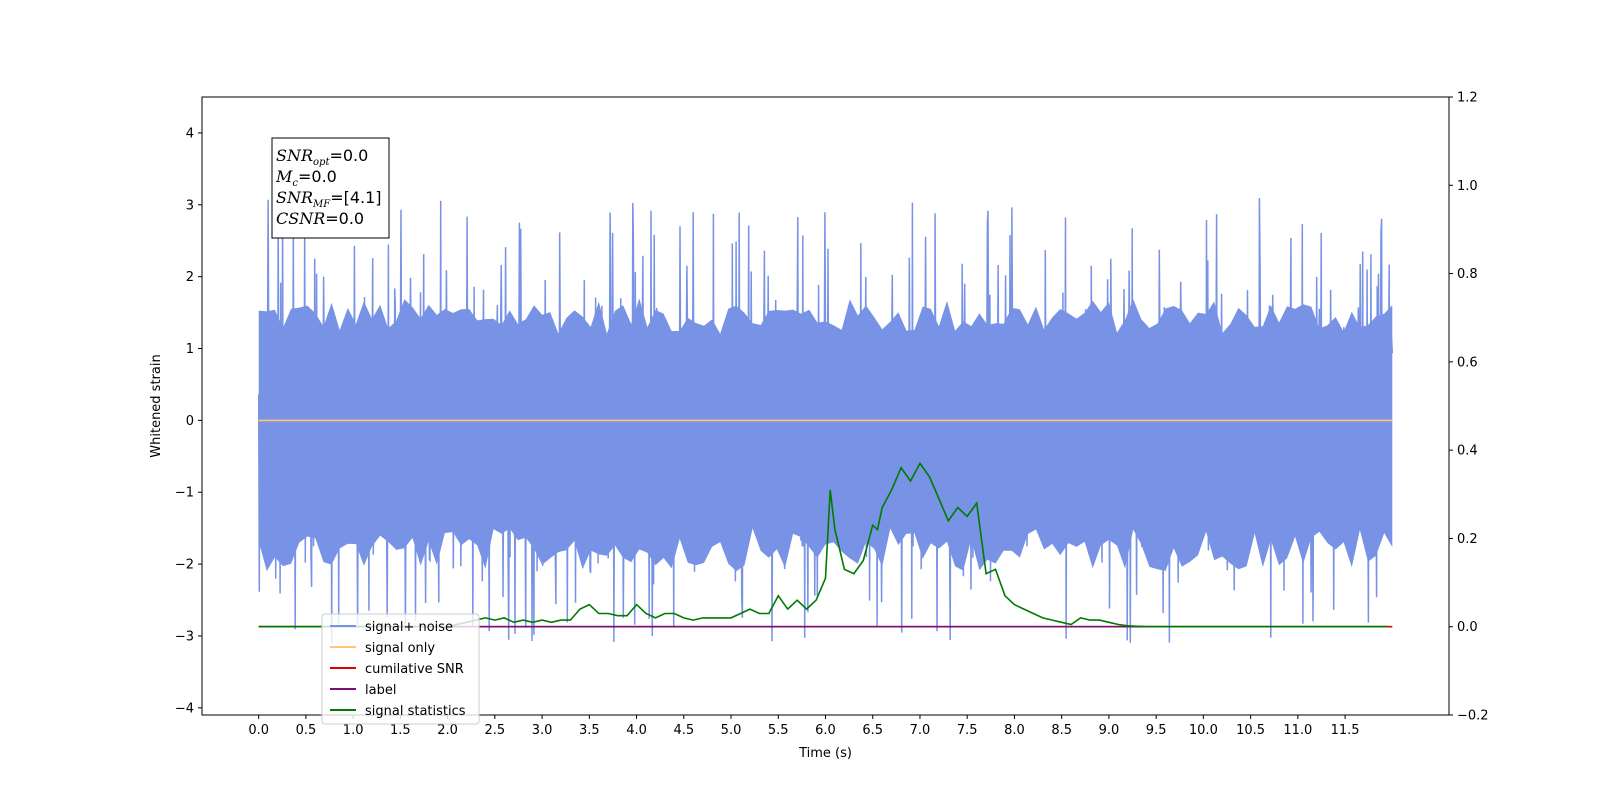  Describe the element at coordinates (306, 730) in the screenshot. I see `x-tick-label: 0.5` at that location.